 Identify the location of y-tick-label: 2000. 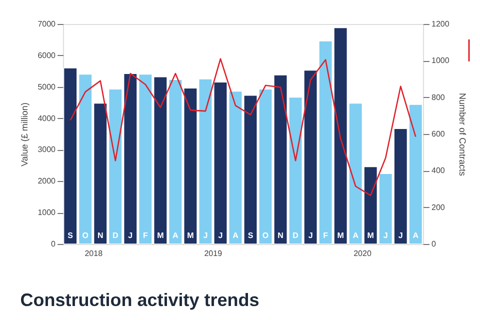
(47, 181).